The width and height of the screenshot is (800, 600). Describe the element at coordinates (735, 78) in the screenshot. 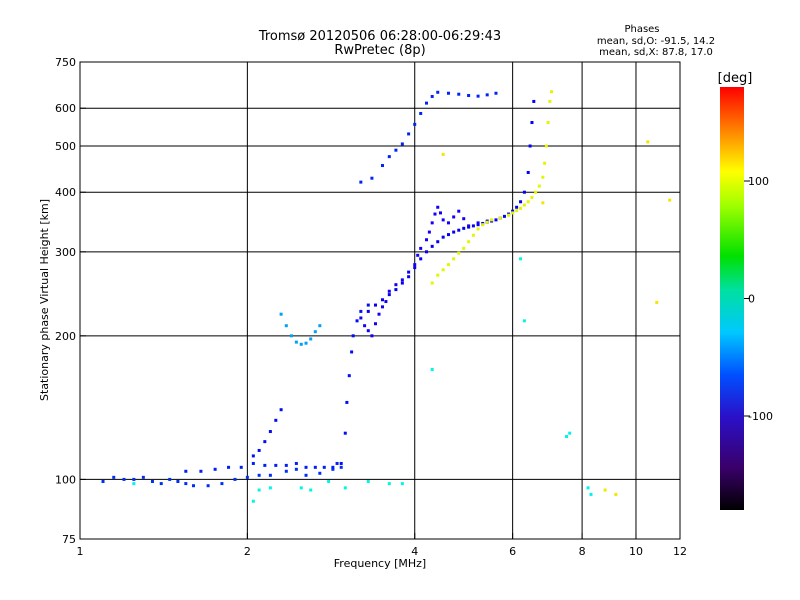

I see `colorbar-label: [deg]` at that location.